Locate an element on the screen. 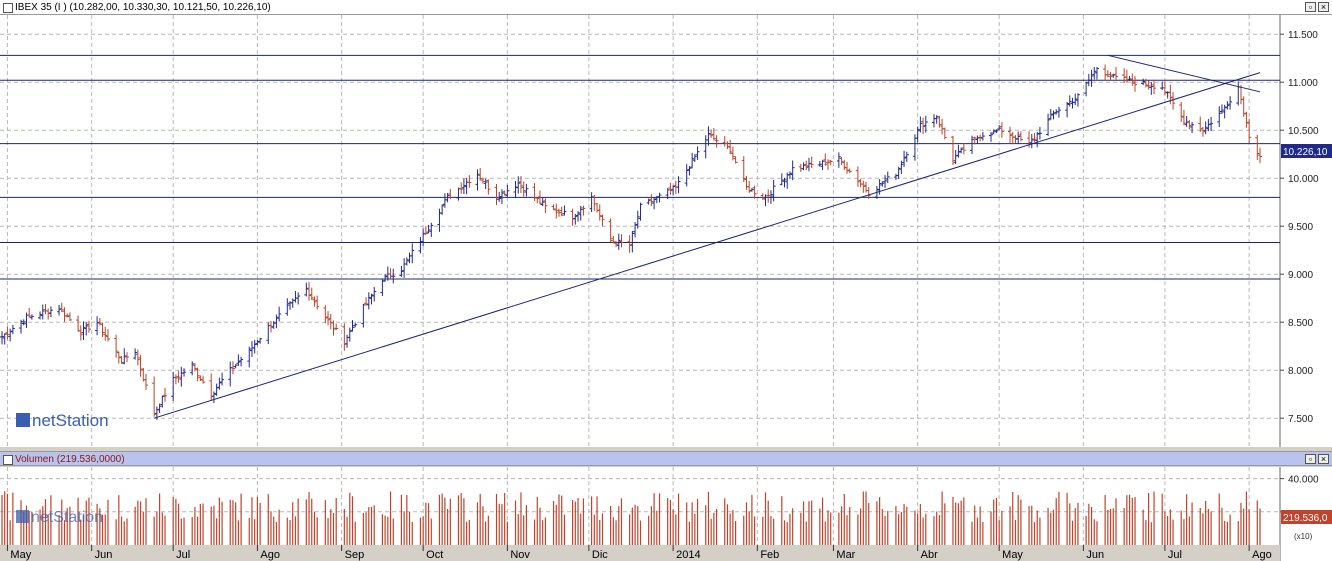 The height and width of the screenshot is (561, 1332). close-button: × is located at coordinates (1323, 7).